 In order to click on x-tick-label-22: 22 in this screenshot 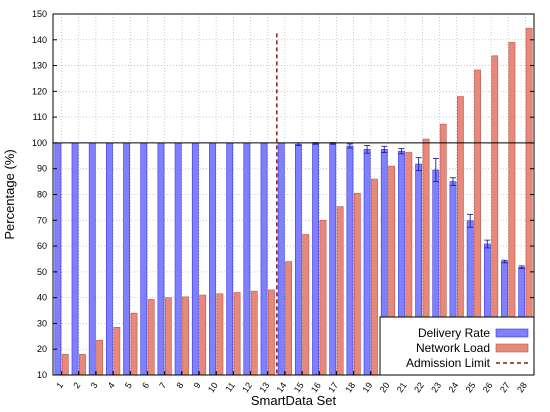, I will do `click(419, 387)`.